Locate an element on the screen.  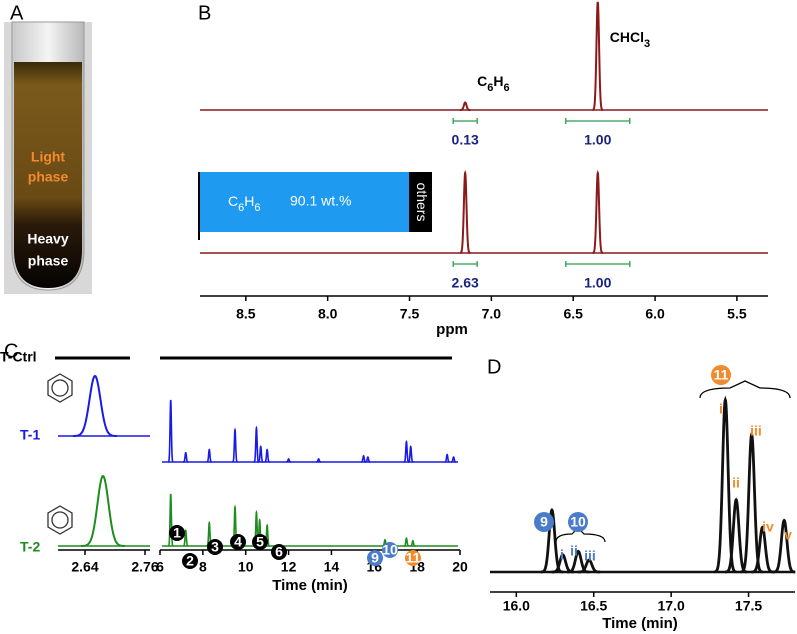
x-tick-label: 10 is located at coordinates (246, 567).